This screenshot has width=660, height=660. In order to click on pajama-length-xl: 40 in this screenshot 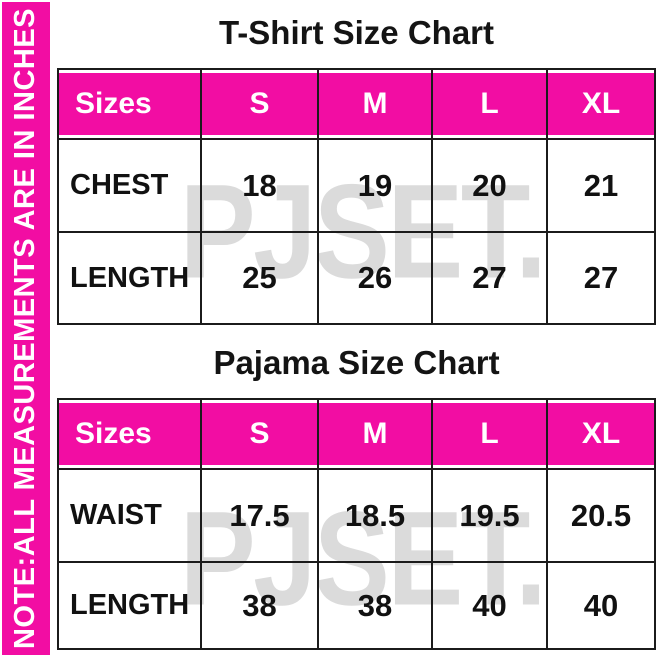, I will do `click(601, 605)`.